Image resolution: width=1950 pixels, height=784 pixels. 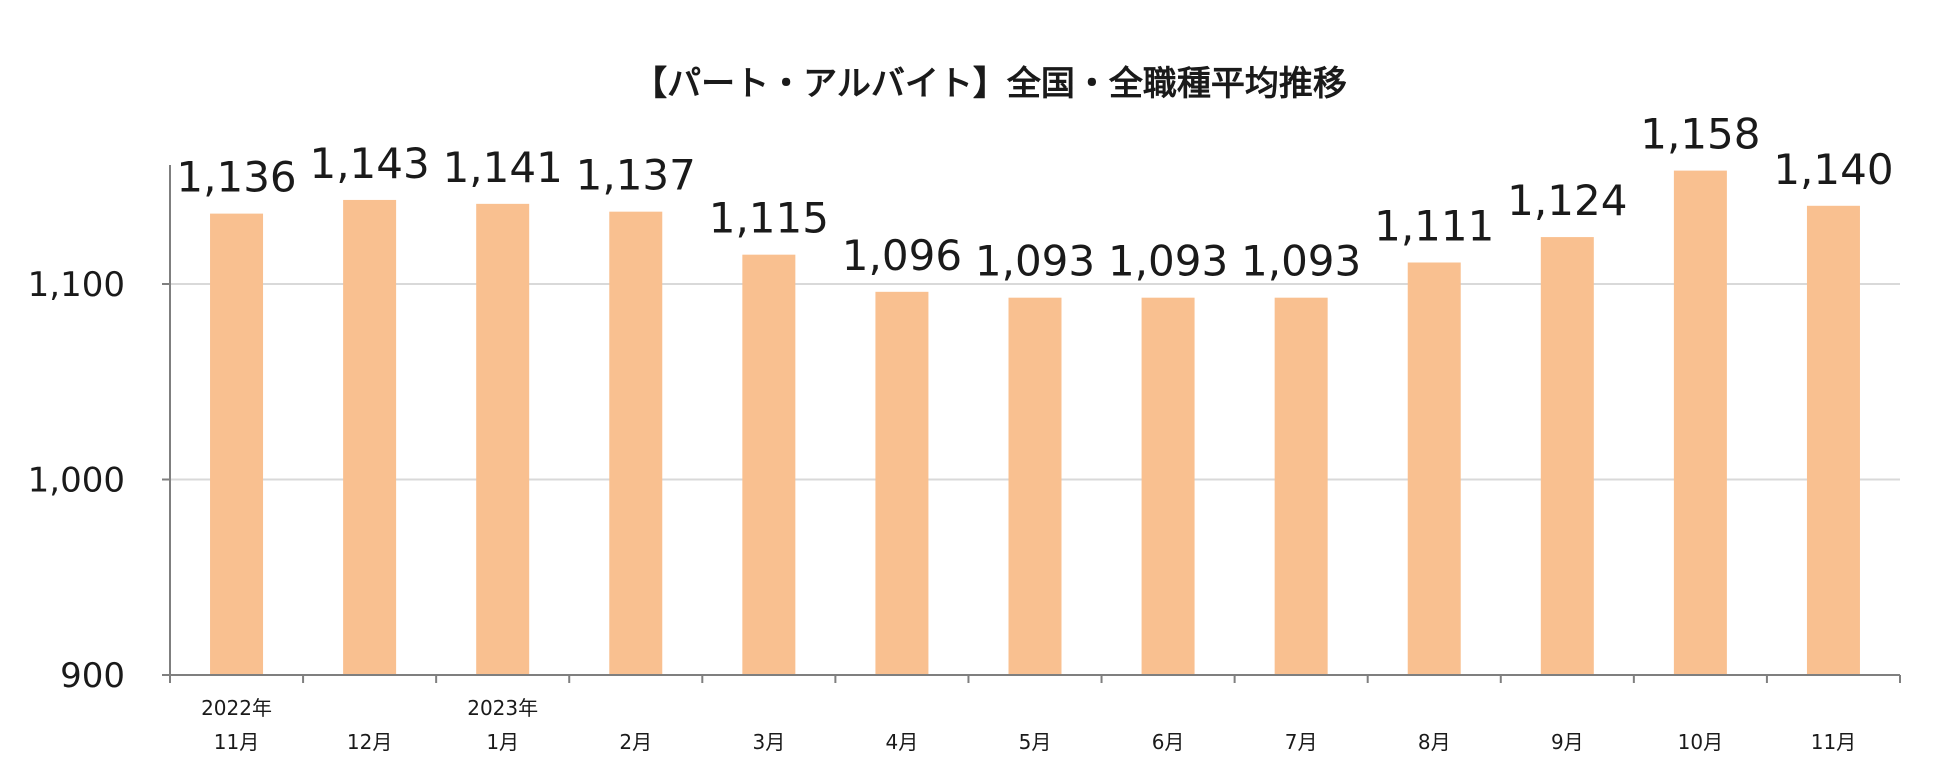 What do you see at coordinates (236, 177) in the screenshot?
I see `data-label: 1,136` at bounding box center [236, 177].